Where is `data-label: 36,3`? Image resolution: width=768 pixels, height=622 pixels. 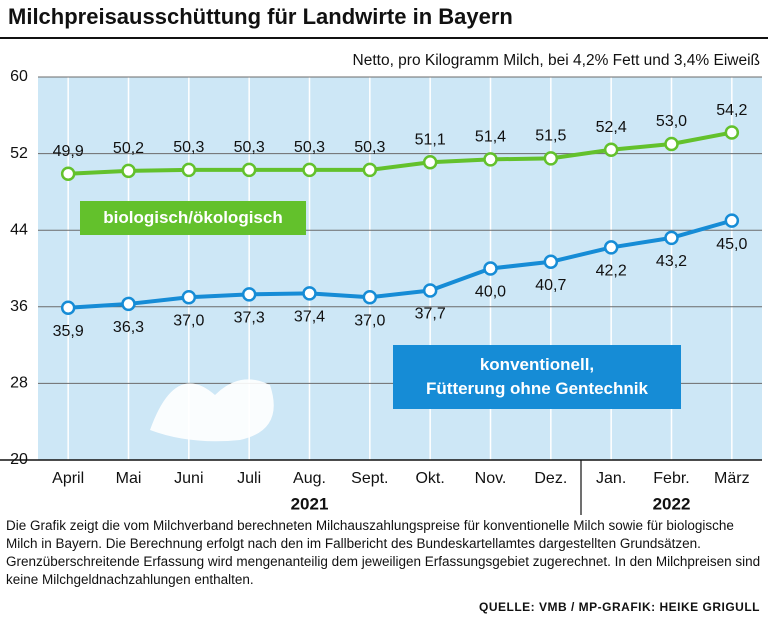 data-label: 36,3 is located at coordinates (128, 327).